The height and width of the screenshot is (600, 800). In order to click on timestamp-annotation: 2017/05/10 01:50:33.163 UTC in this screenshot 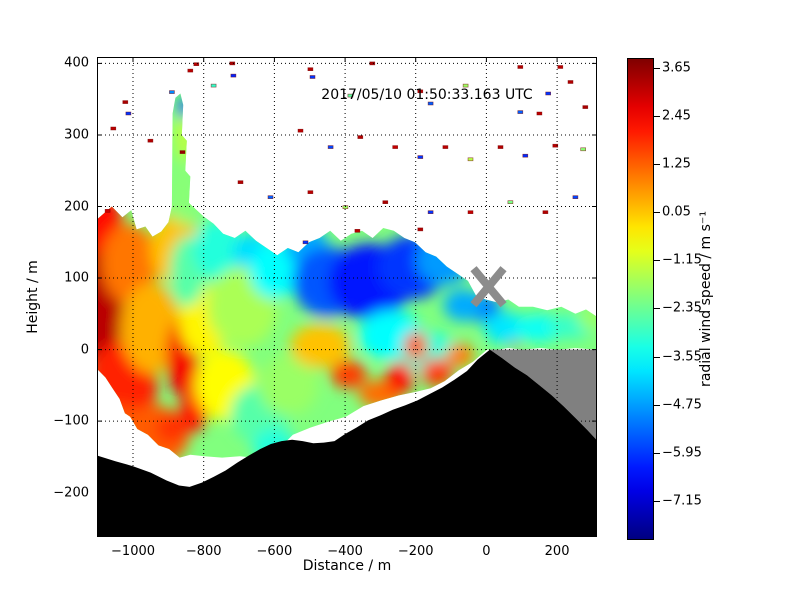, I will do `click(427, 95)`.